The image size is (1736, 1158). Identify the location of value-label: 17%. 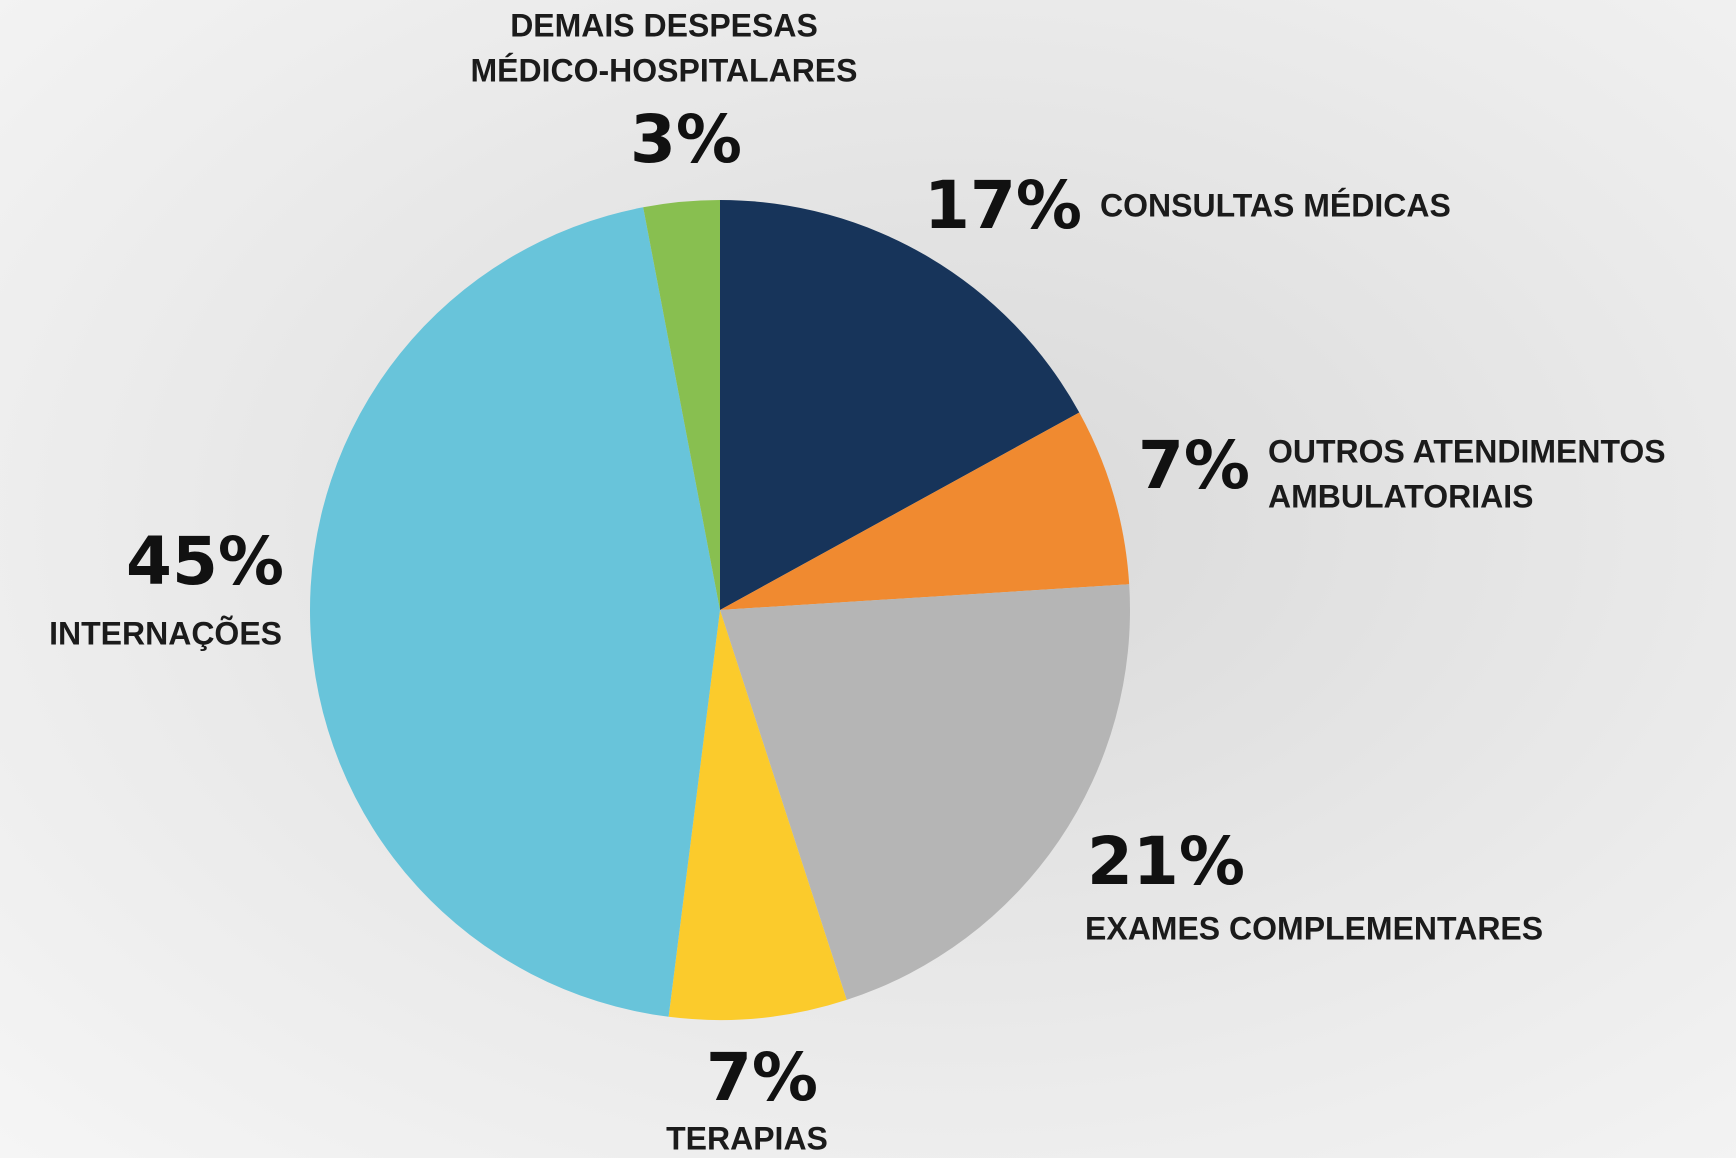
(1003, 205).